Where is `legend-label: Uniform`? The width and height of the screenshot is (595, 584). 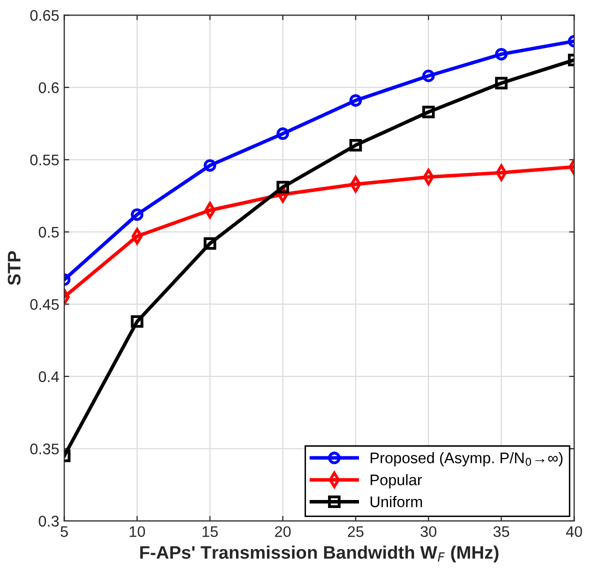 legend-label: Uniform is located at coordinates (396, 502).